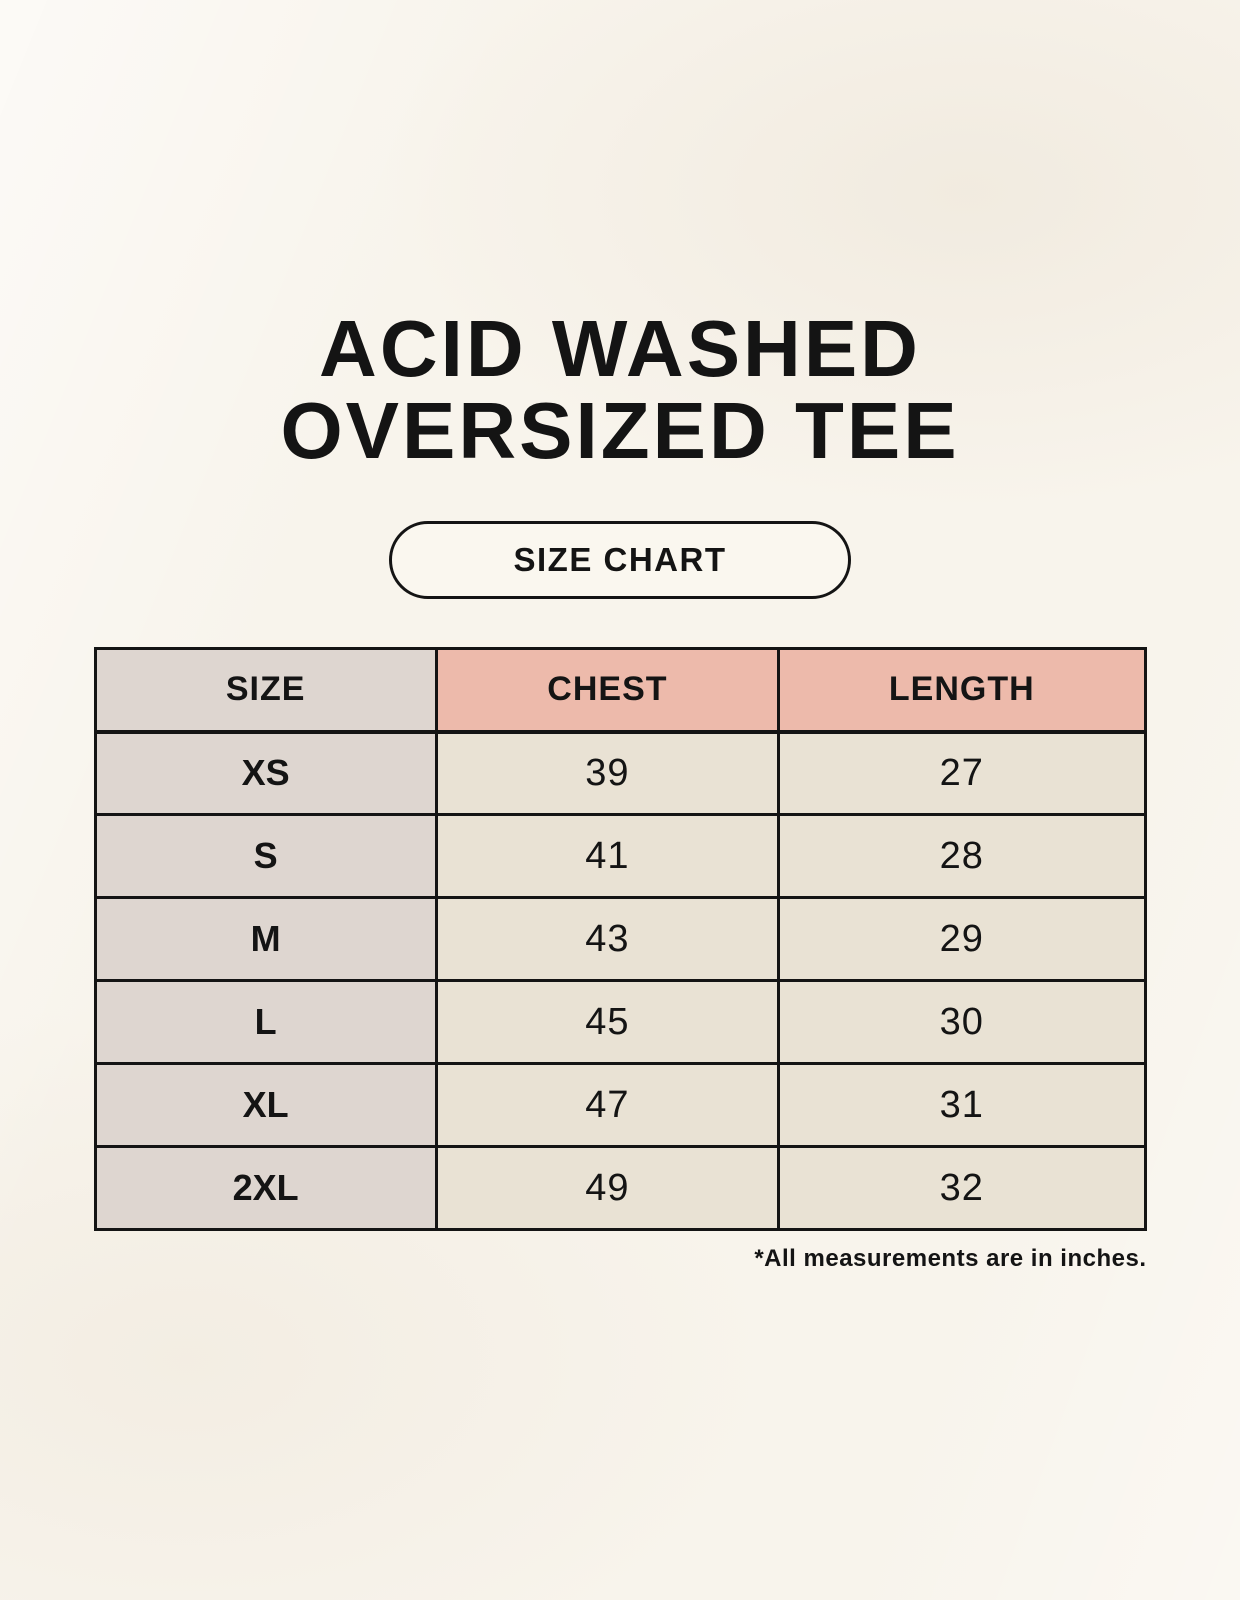 The width and height of the screenshot is (1240, 1600). What do you see at coordinates (962, 939) in the screenshot?
I see `length-value-cell: 29` at bounding box center [962, 939].